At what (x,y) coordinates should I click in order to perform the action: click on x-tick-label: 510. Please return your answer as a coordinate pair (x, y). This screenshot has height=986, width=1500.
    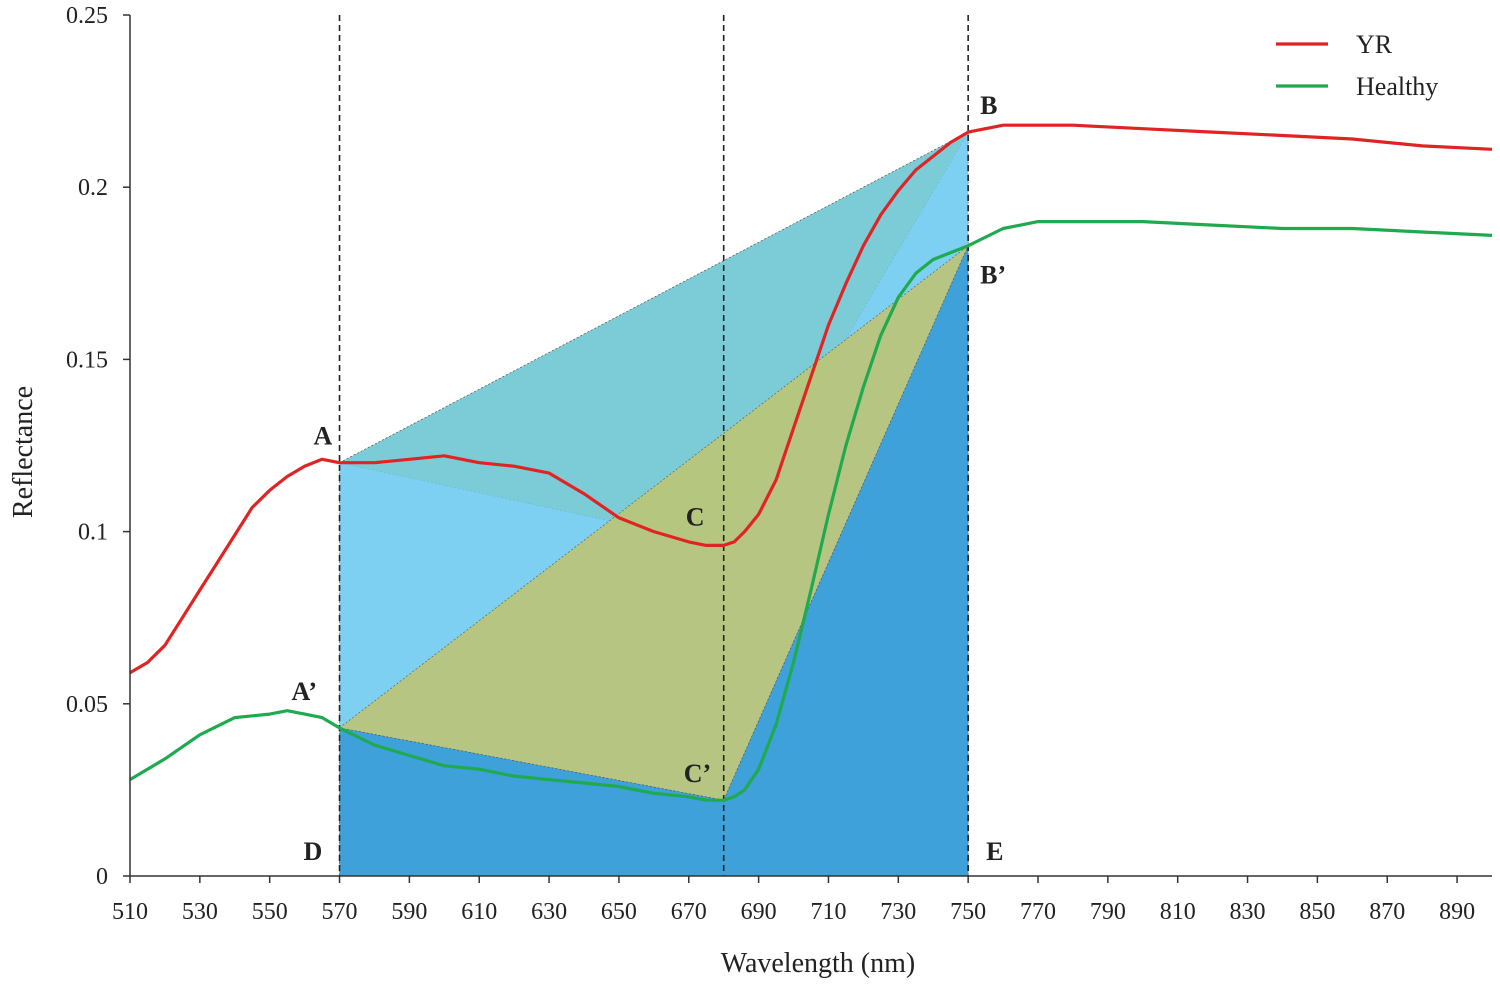
    Looking at the image, I should click on (130, 912).